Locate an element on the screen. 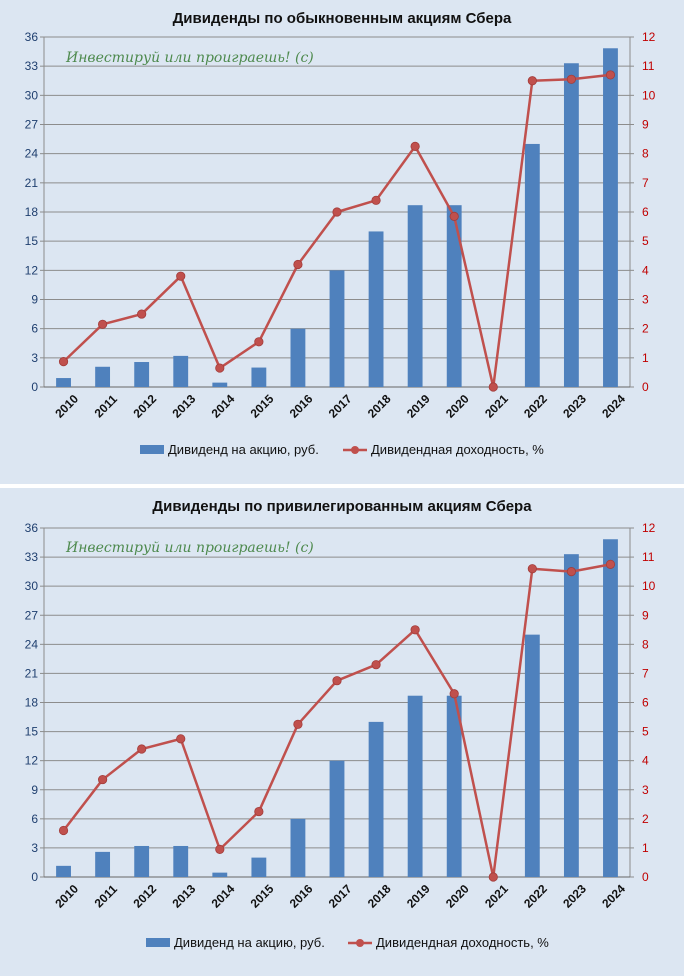 This screenshot has height=976, width=684. x-axis-label-2013: 2013 is located at coordinates (184, 406).